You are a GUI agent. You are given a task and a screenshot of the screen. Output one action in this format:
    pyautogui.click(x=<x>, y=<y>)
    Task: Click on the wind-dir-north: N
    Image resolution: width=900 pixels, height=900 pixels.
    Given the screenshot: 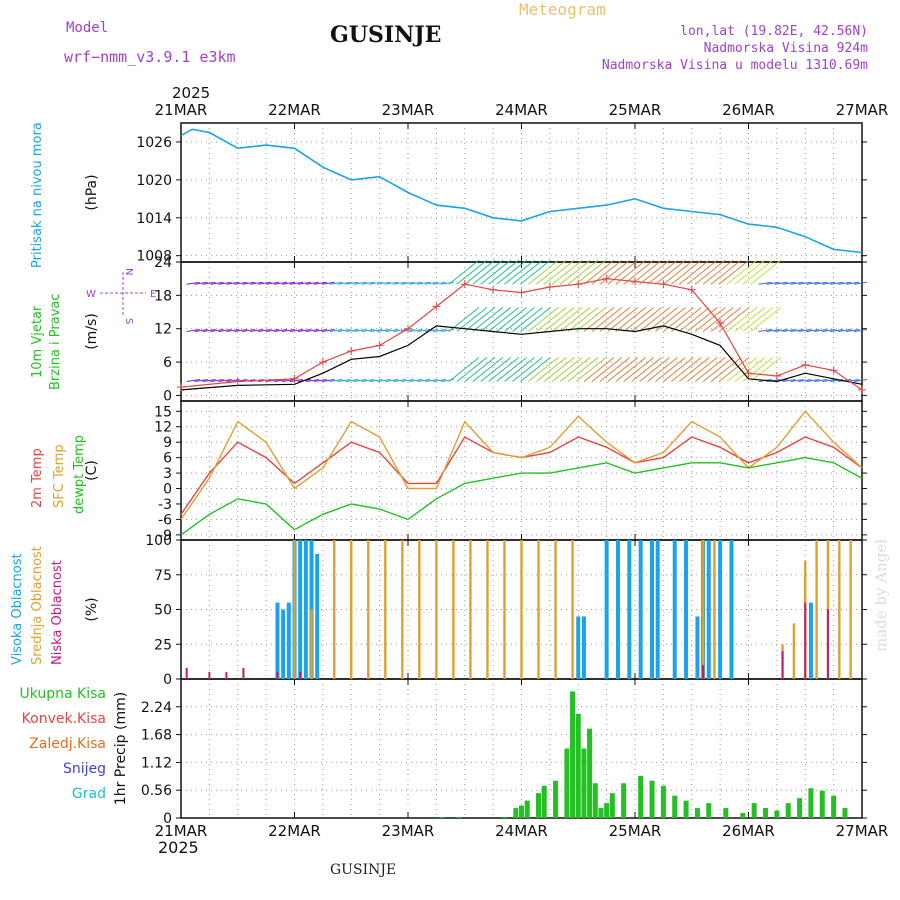 What is the action you would take?
    pyautogui.click(x=128, y=271)
    